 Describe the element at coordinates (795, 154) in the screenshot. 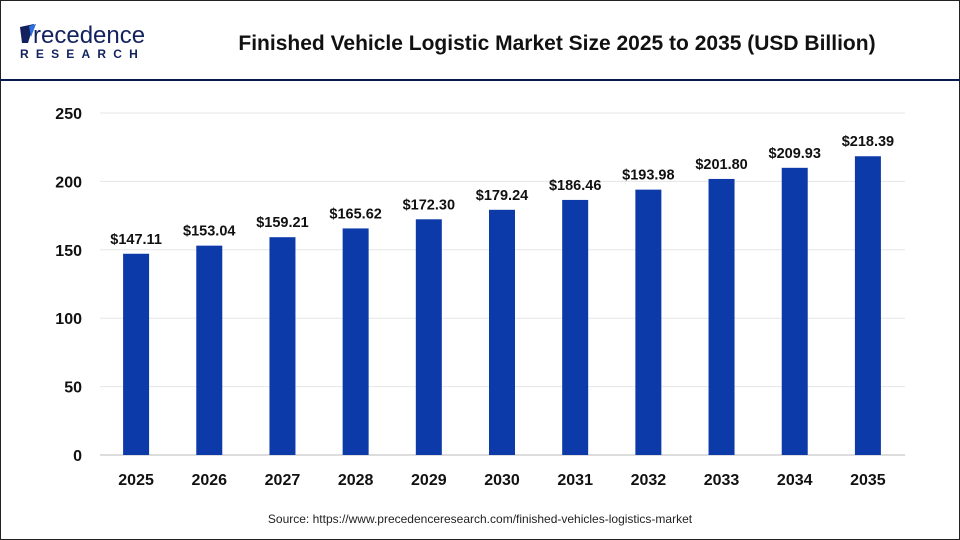

I see `data-label: $209.93` at that location.